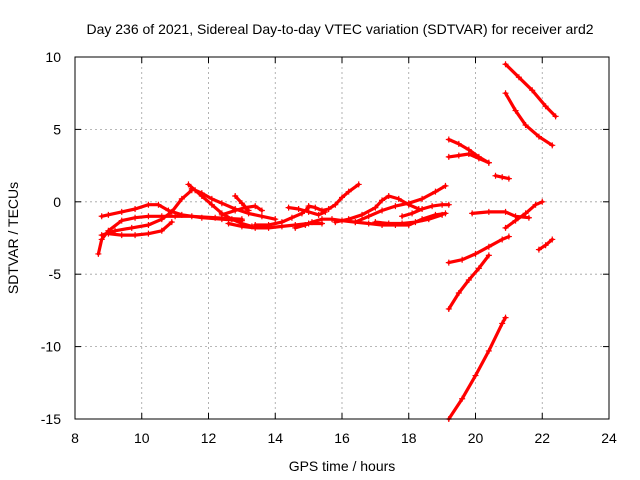 The width and height of the screenshot is (640, 480). Describe the element at coordinates (53, 57) in the screenshot. I see `y-tick-label: 10` at that location.